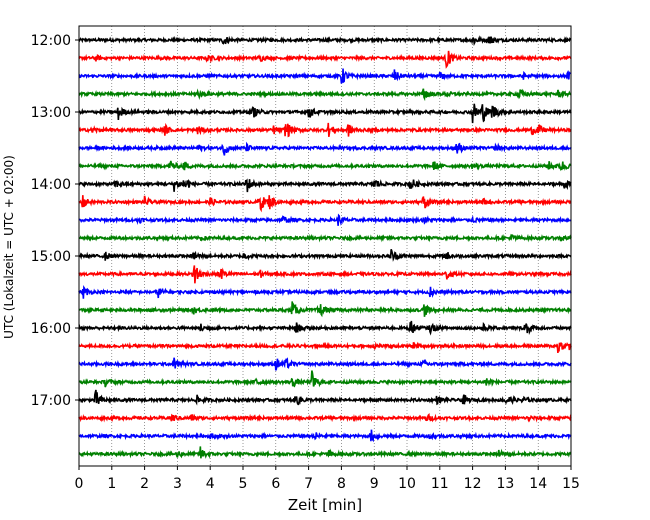  Describe the element at coordinates (144, 484) in the screenshot. I see `x-tick-label: 2` at that location.